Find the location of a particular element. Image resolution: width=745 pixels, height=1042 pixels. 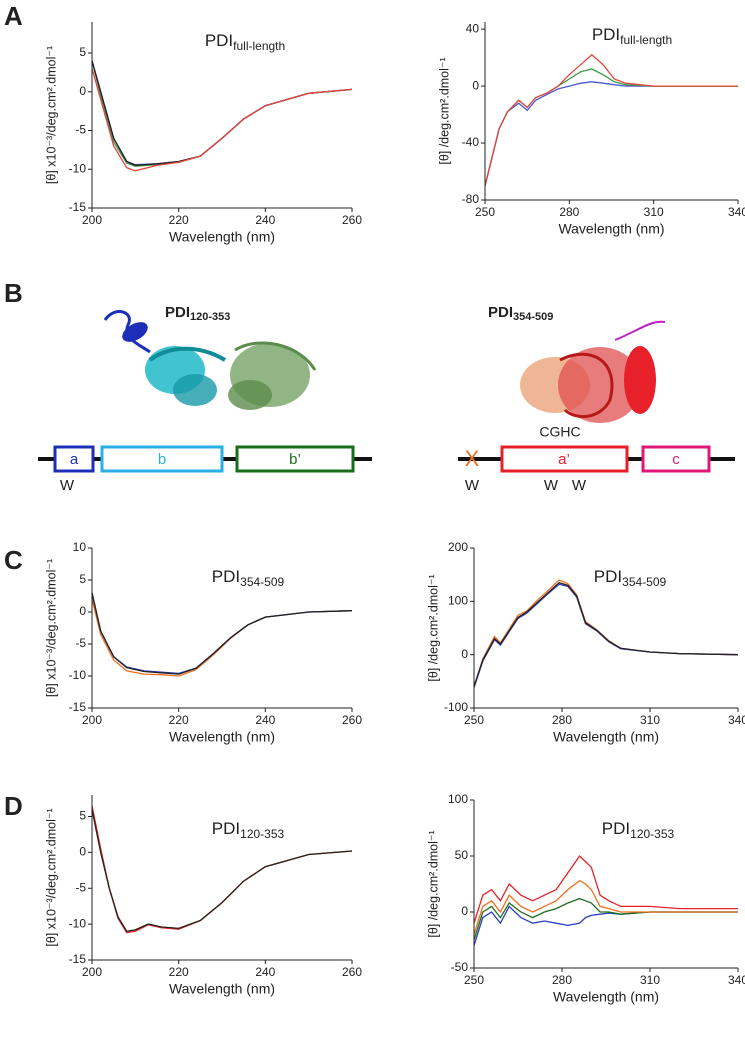

y-tick-label: -100 is located at coordinates (456, 707).